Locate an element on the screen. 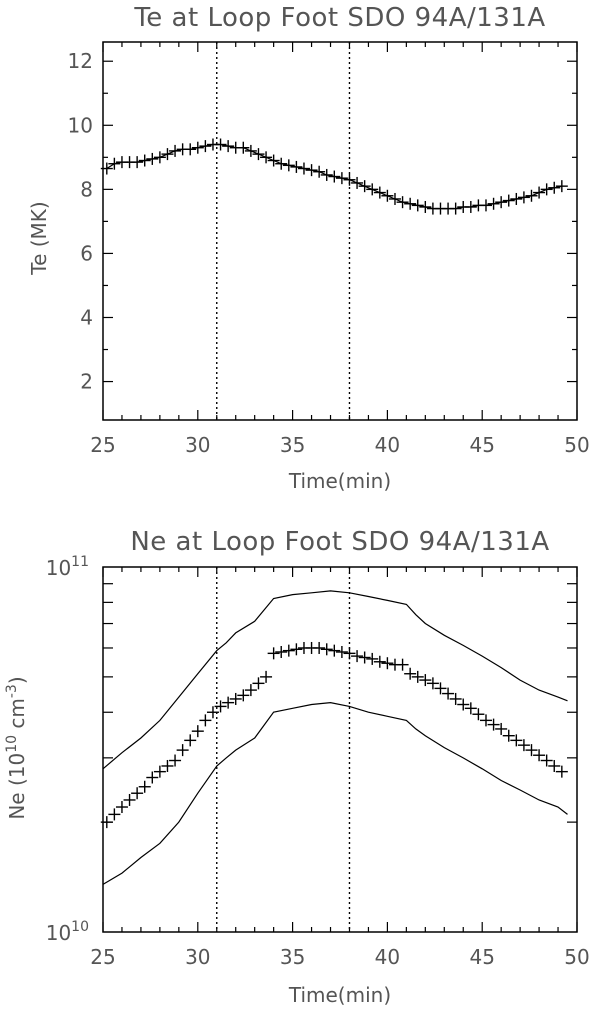 This screenshot has height=1014, width=600. y-axis-label-sup: 10 is located at coordinates (12, 744).